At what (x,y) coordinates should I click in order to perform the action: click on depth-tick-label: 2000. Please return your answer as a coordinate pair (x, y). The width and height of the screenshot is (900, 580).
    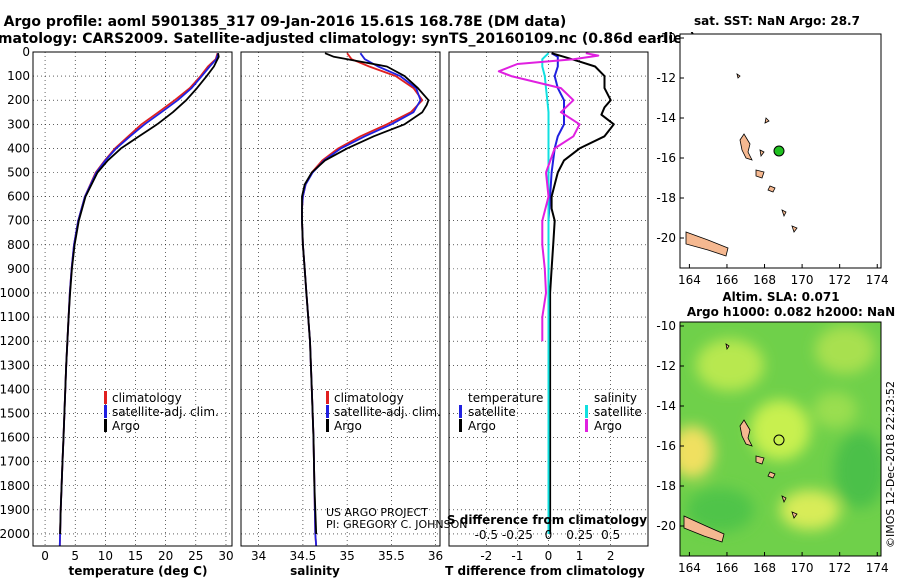
    Looking at the image, I should click on (15, 534).